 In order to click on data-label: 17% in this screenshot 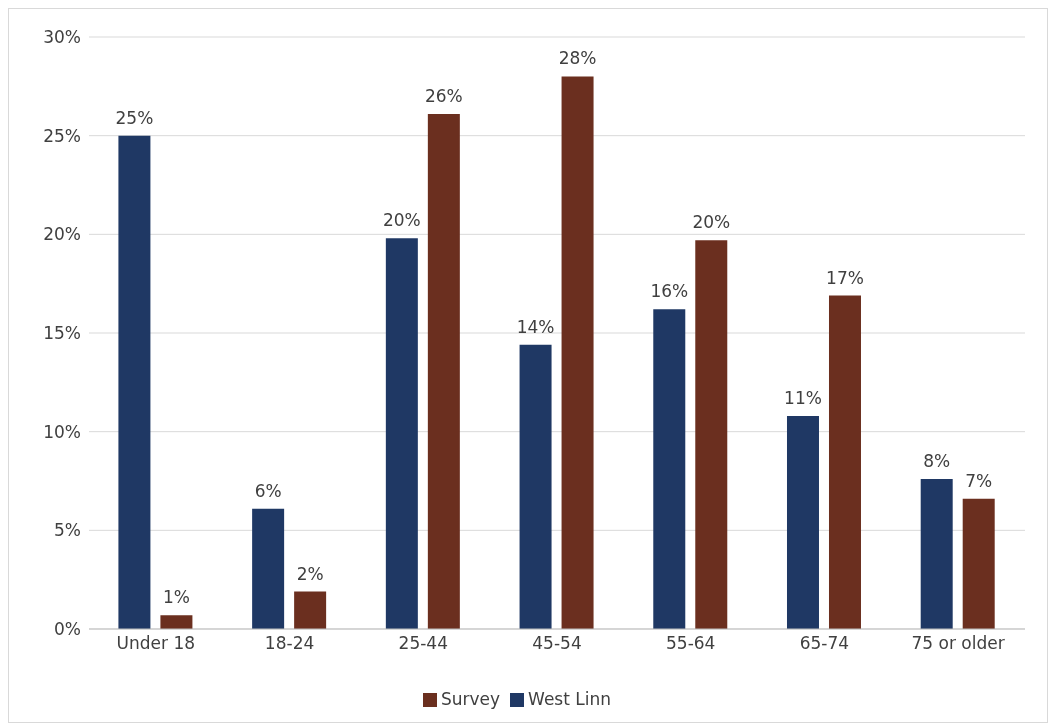, I will do `click(845, 277)`.